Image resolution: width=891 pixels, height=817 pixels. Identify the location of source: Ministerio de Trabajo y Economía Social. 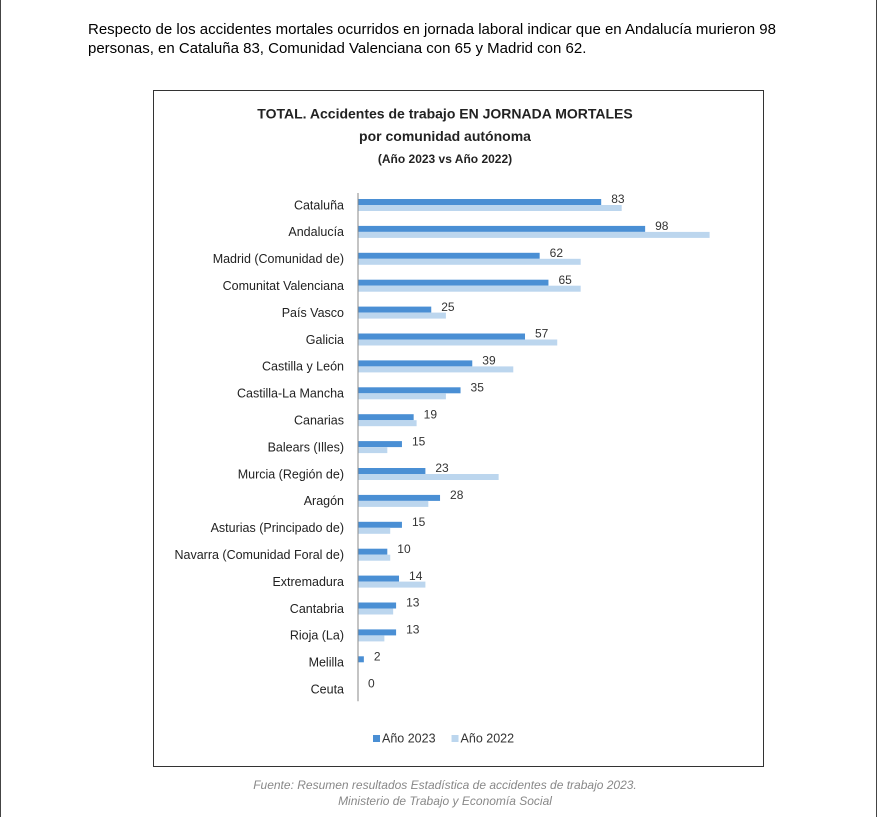
(445, 801).